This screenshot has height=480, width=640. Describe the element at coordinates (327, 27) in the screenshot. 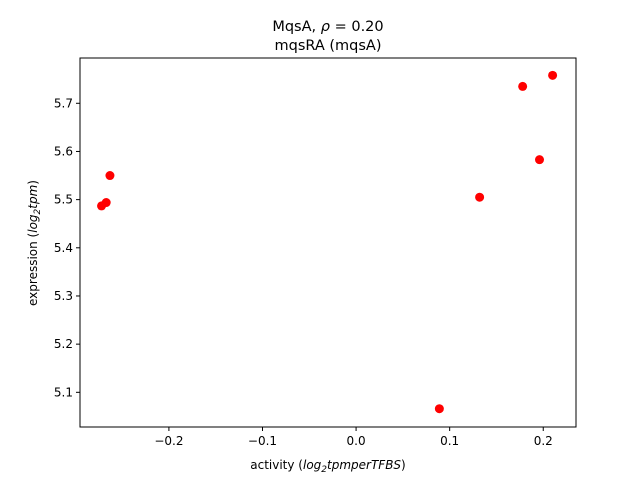

I see `chart-title-line1: MqsA, ρ = 0.20` at that location.